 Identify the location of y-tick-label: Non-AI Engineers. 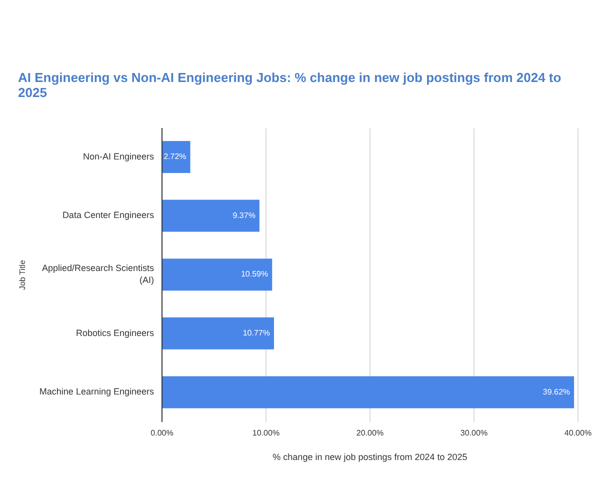
(118, 157).